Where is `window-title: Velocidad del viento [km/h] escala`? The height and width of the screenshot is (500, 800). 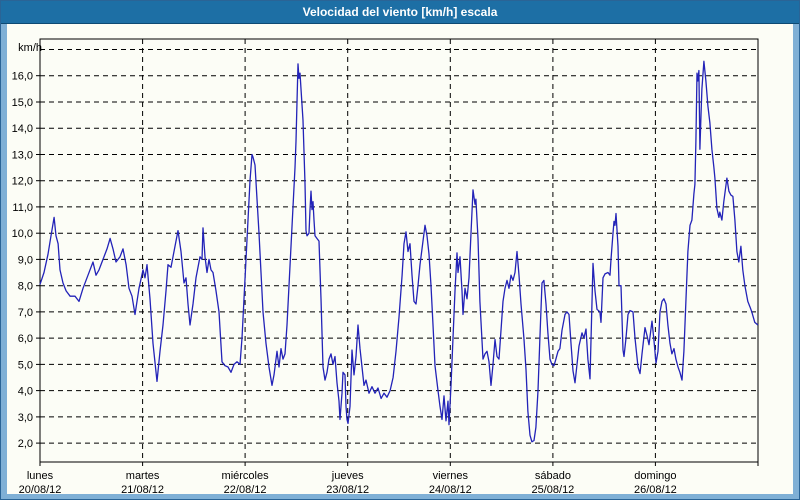 window-title: Velocidad del viento [km/h] escala is located at coordinates (400, 12).